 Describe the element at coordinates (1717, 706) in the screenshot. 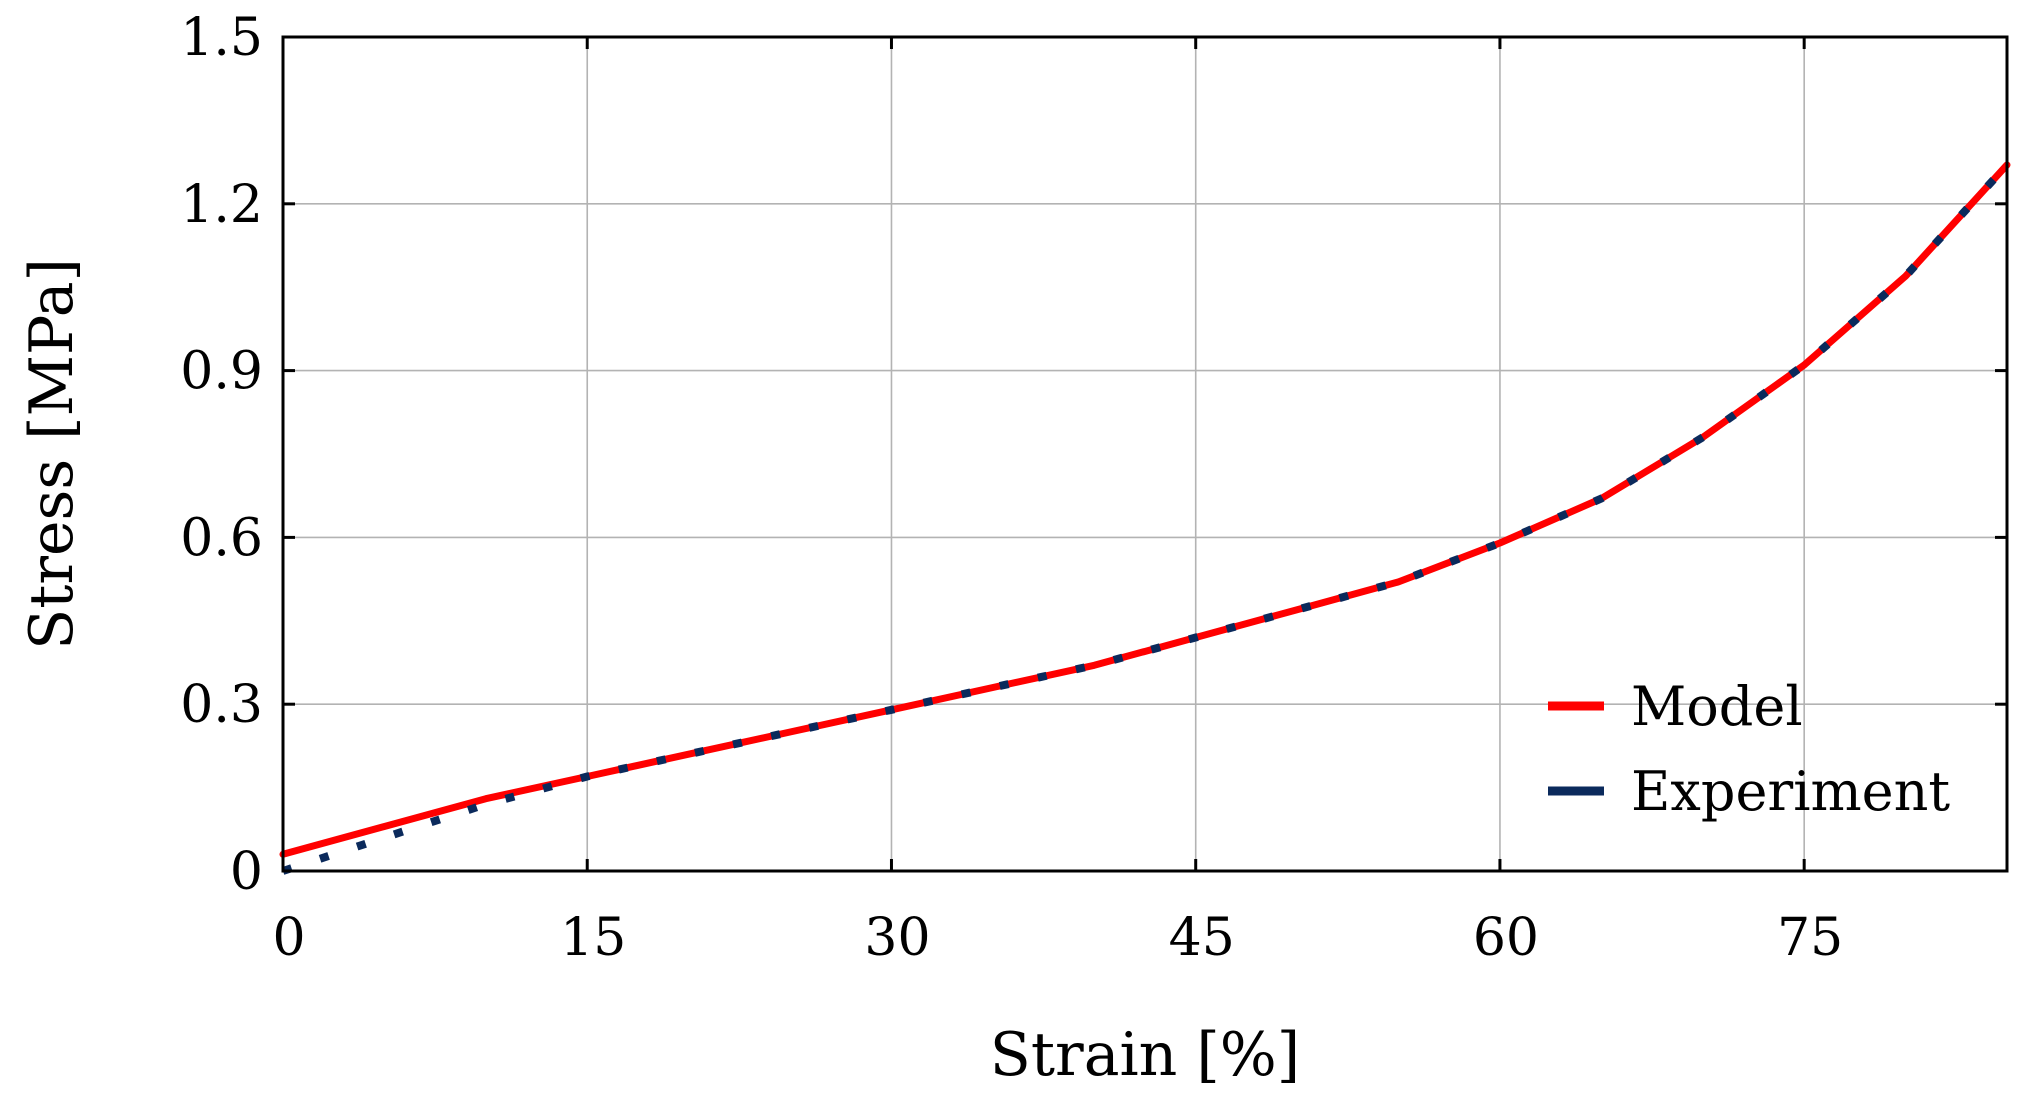

I see `legend-label-0: Model` at that location.